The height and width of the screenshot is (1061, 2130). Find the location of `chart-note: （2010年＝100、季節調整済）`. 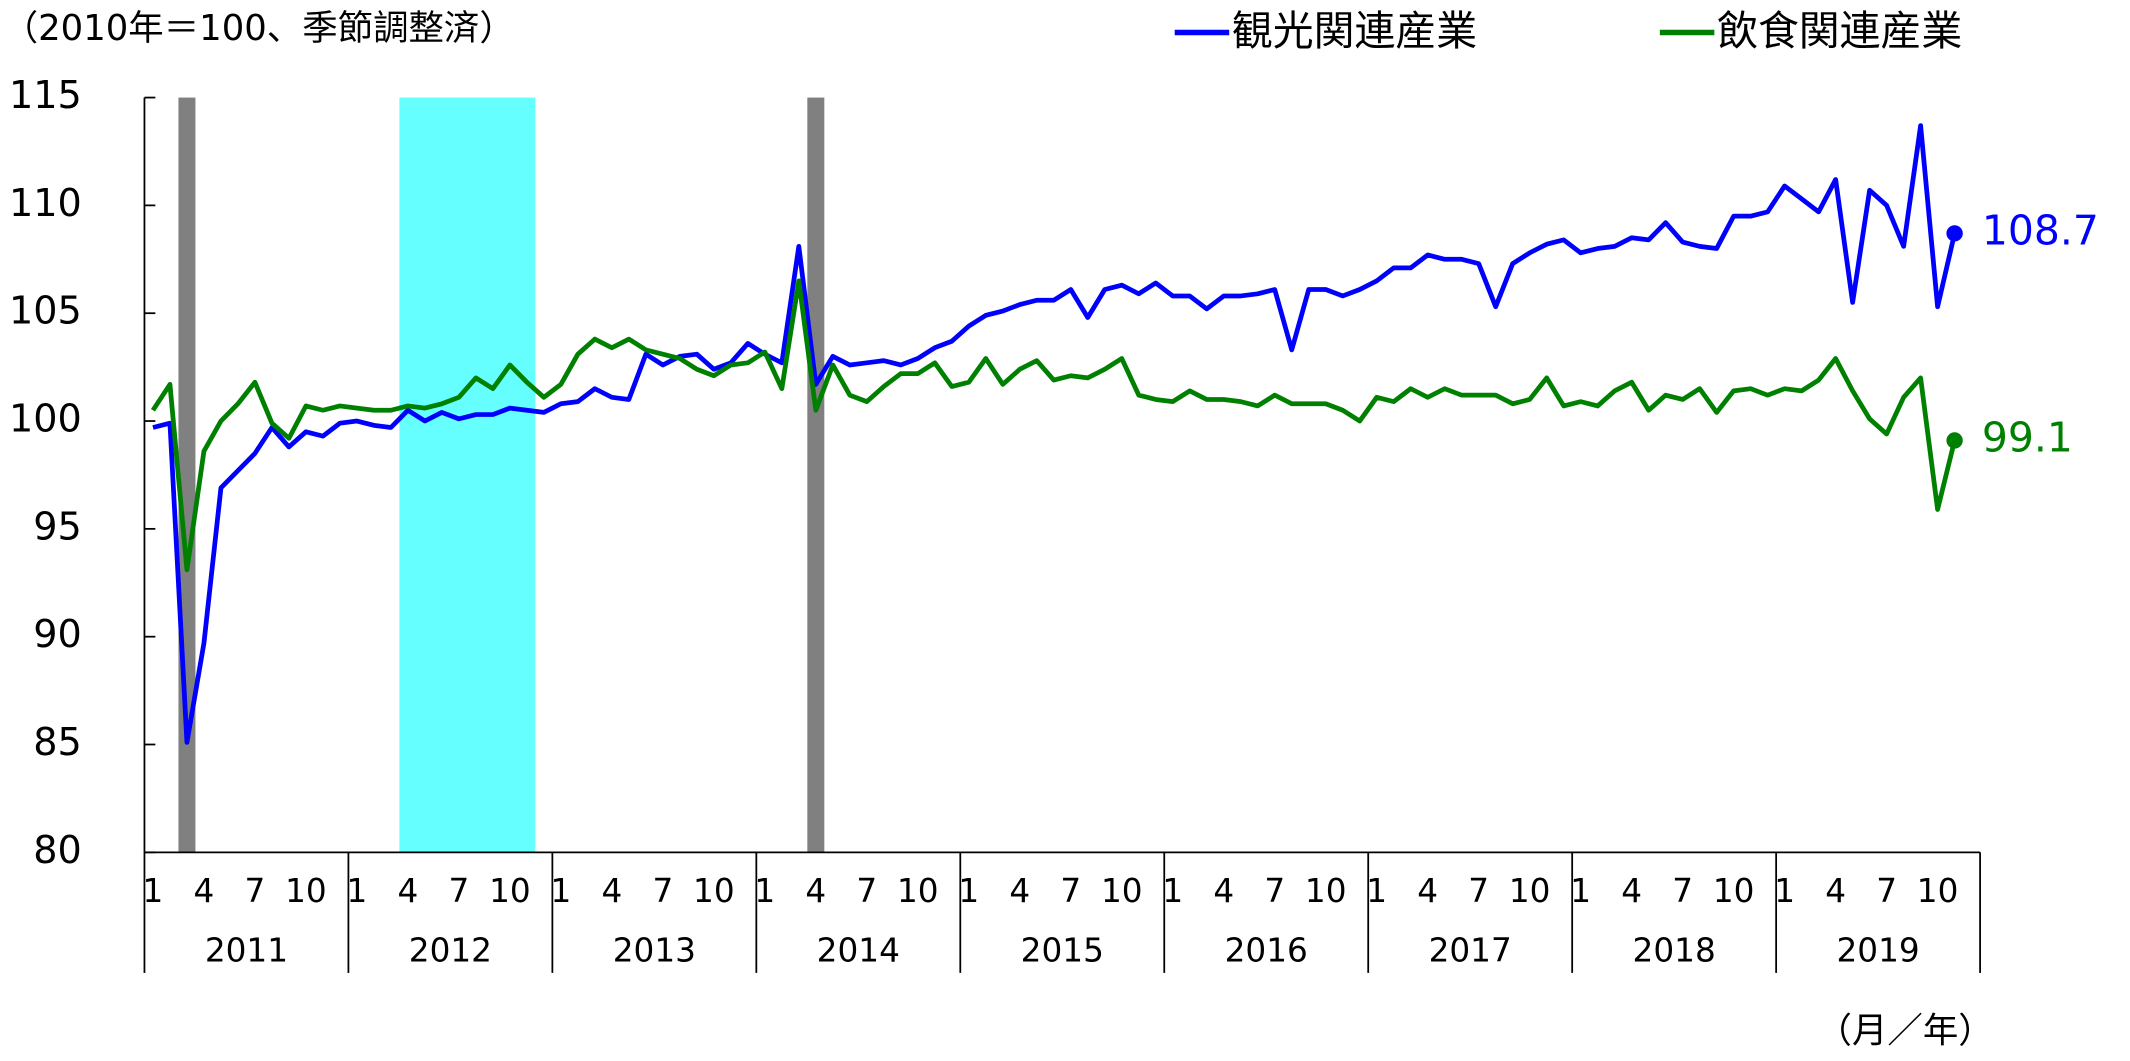

chart-note: （2010年＝100、季節調整済） is located at coordinates (259, 28).